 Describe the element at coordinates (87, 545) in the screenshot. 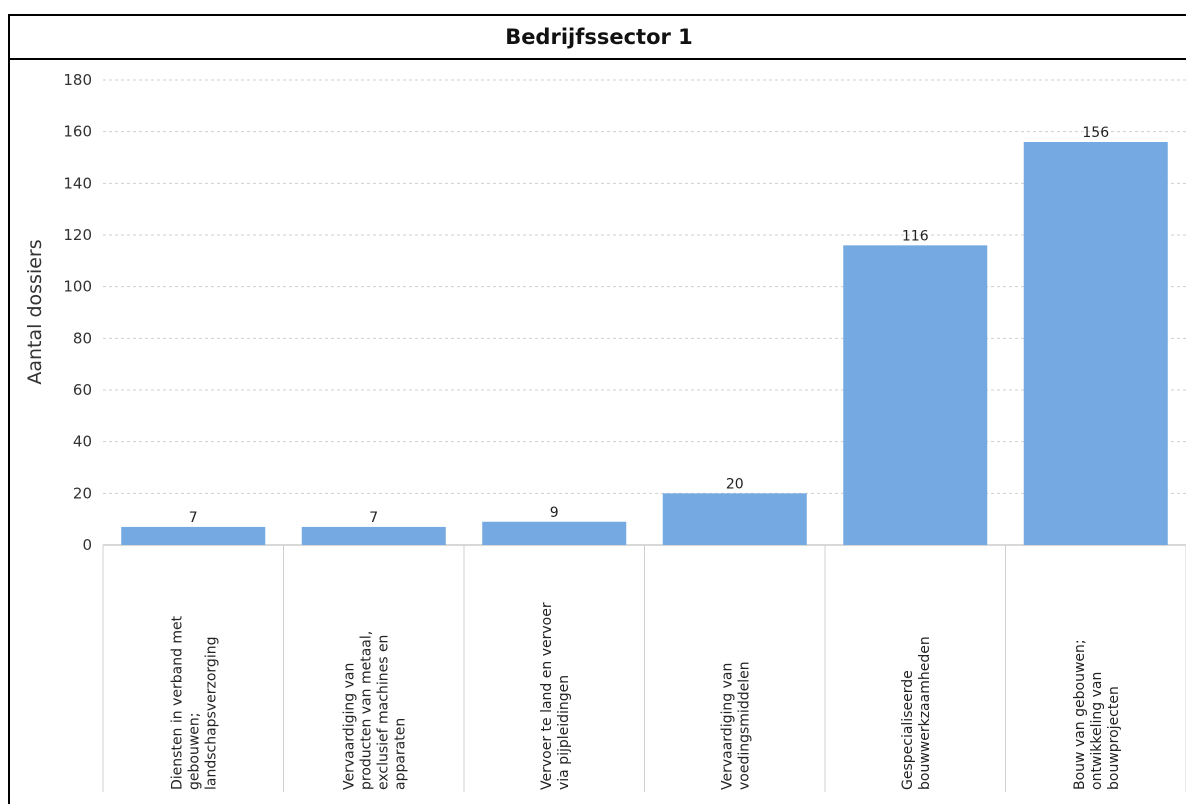

I see `y-tick-label: 0` at that location.